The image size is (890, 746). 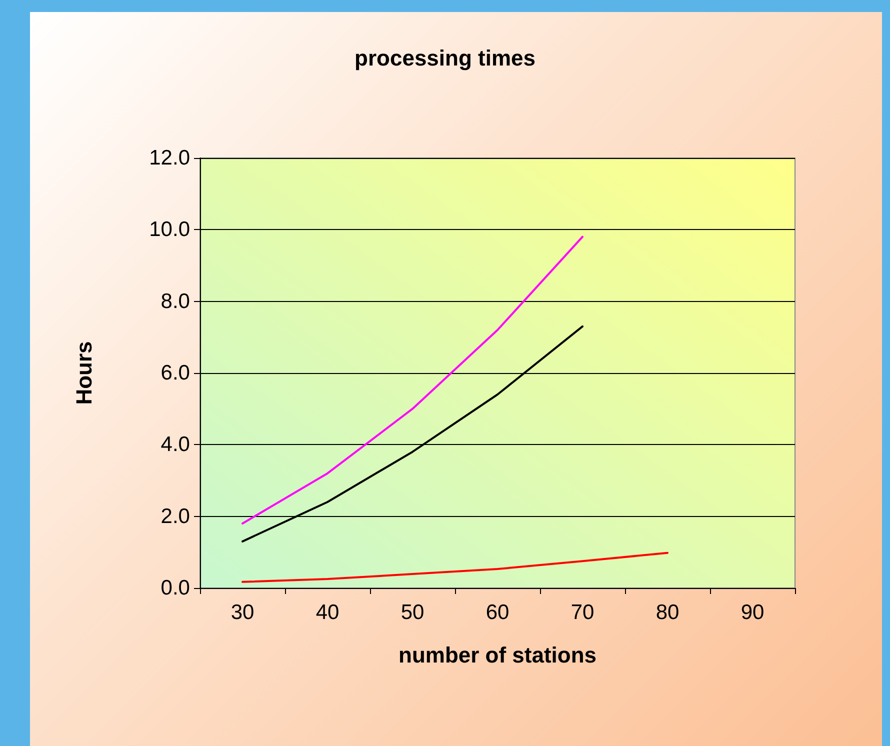 What do you see at coordinates (169, 230) in the screenshot?
I see `y-tick-label: 10.0` at bounding box center [169, 230].